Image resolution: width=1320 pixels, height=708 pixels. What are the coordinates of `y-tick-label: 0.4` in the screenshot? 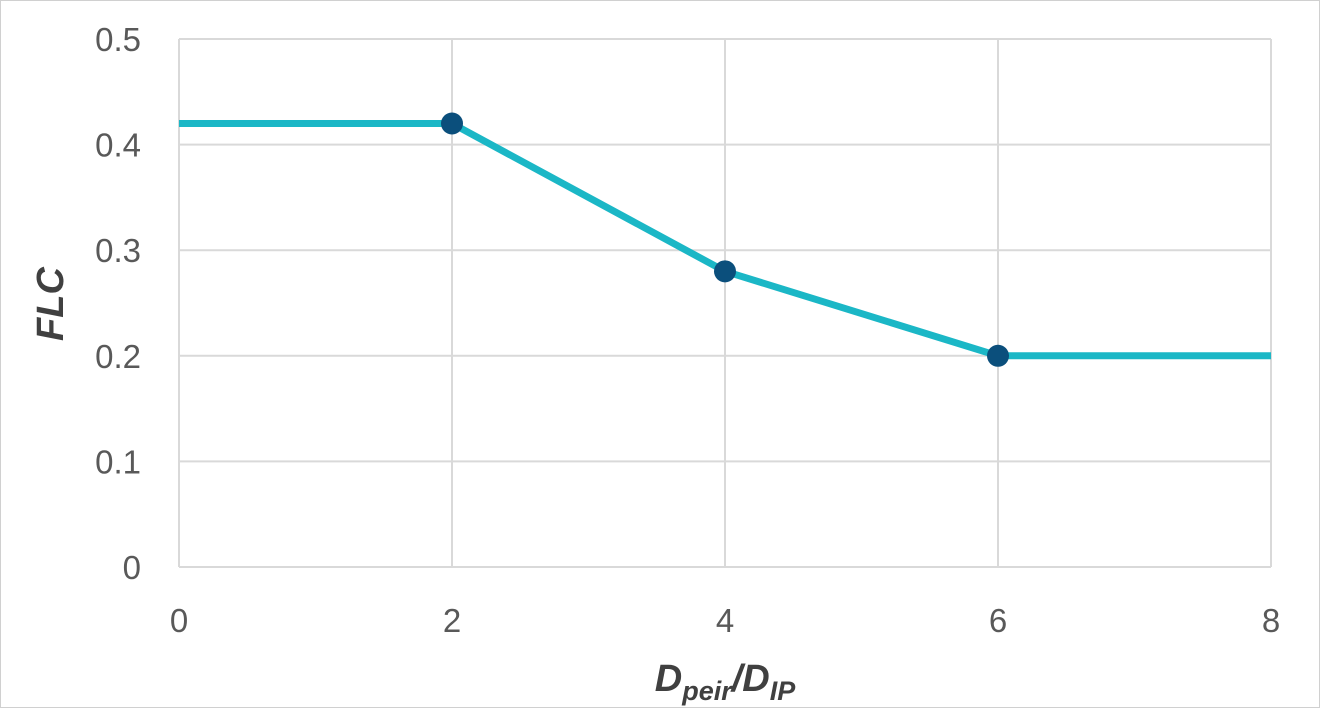 It's located at (118, 145).